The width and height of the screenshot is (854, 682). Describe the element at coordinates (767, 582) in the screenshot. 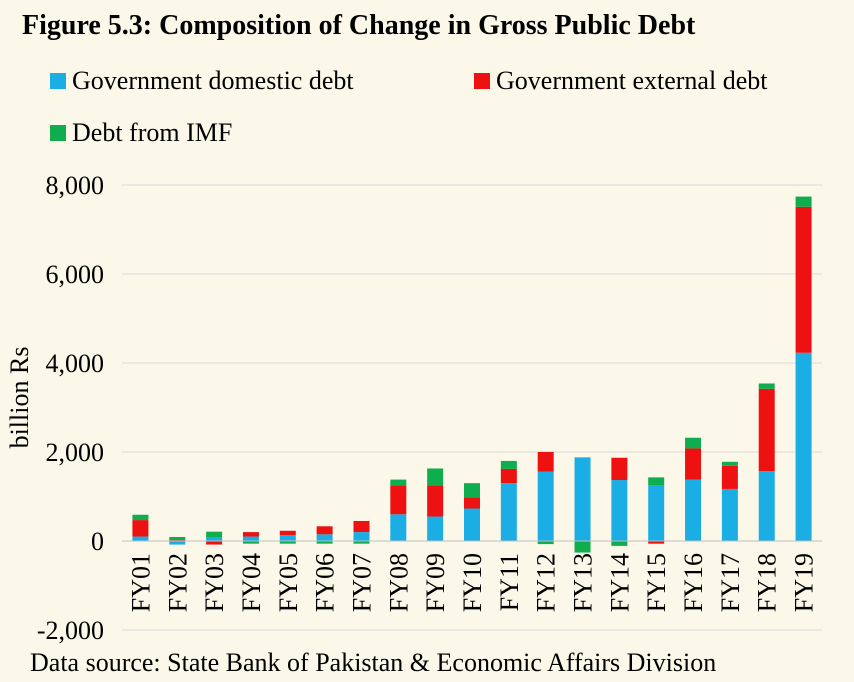

I see `x-tick-label: FY18` at that location.